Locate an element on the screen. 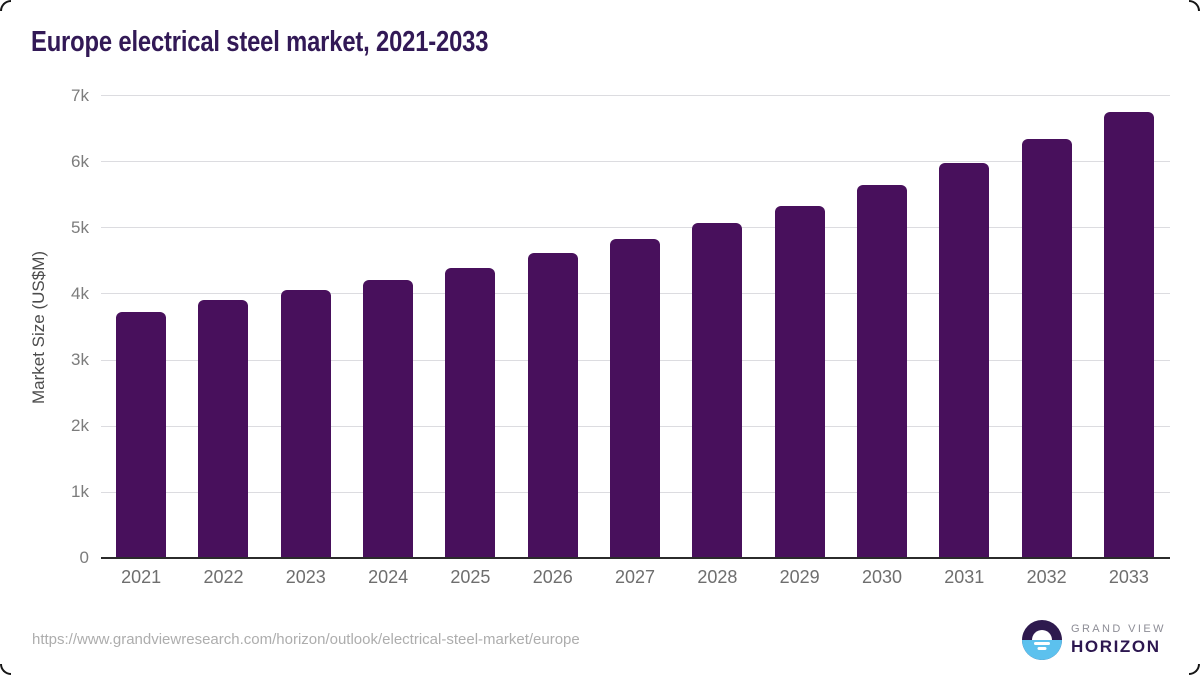 This screenshot has width=1200, height=675. x-axis-line: 0 is located at coordinates (625, 557).